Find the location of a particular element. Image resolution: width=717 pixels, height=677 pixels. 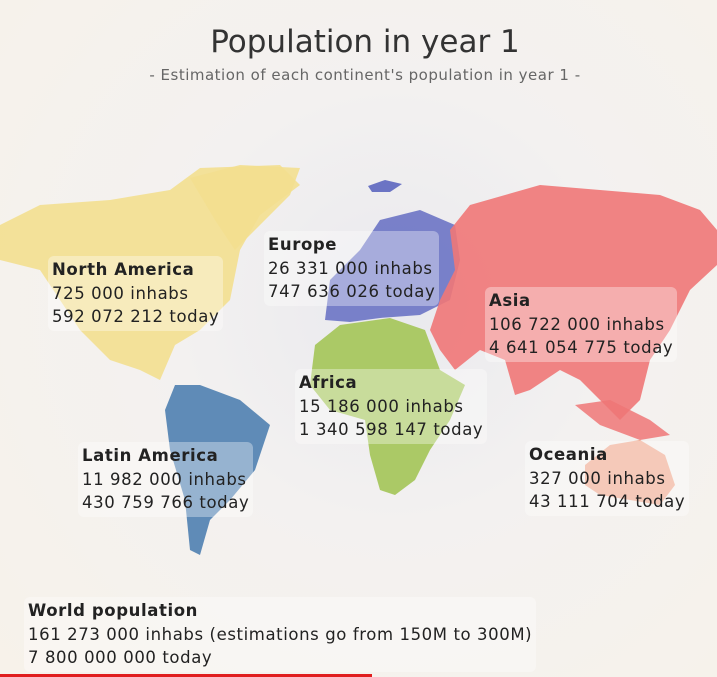

africa is located at coordinates (387, 406).